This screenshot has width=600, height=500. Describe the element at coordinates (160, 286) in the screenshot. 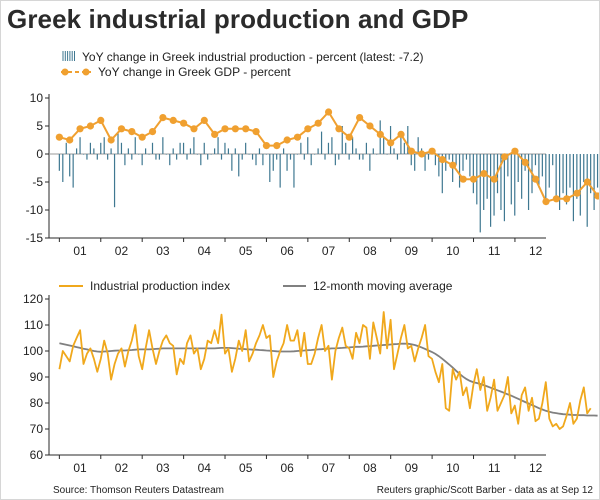

I see `legend-label-ip-index: Industrial production index` at that location.